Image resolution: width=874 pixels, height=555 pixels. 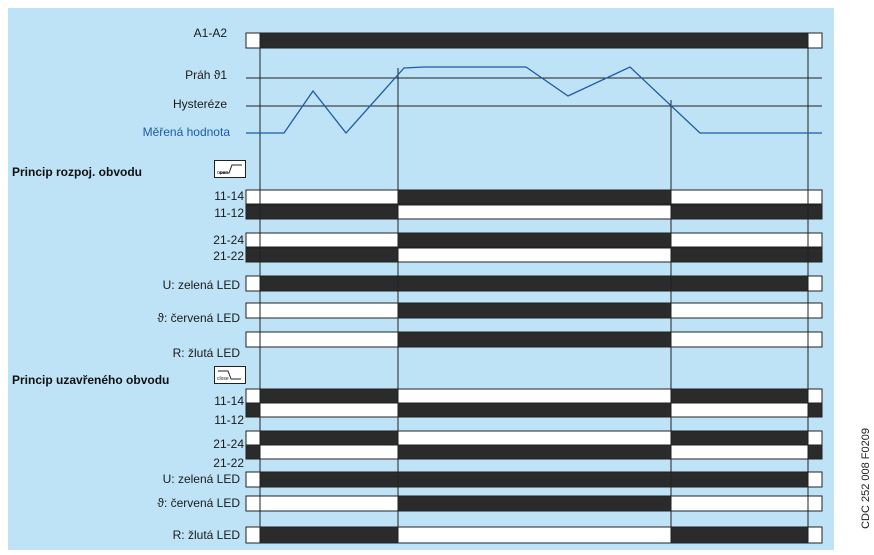 I want to click on figure-code: CDC 252 008 F0209, so click(x=866, y=478).